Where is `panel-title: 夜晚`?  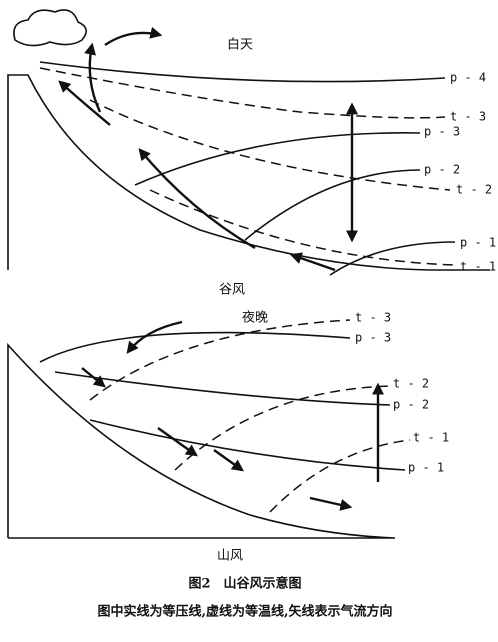
panel-title: 夜晚 is located at coordinates (255, 318).